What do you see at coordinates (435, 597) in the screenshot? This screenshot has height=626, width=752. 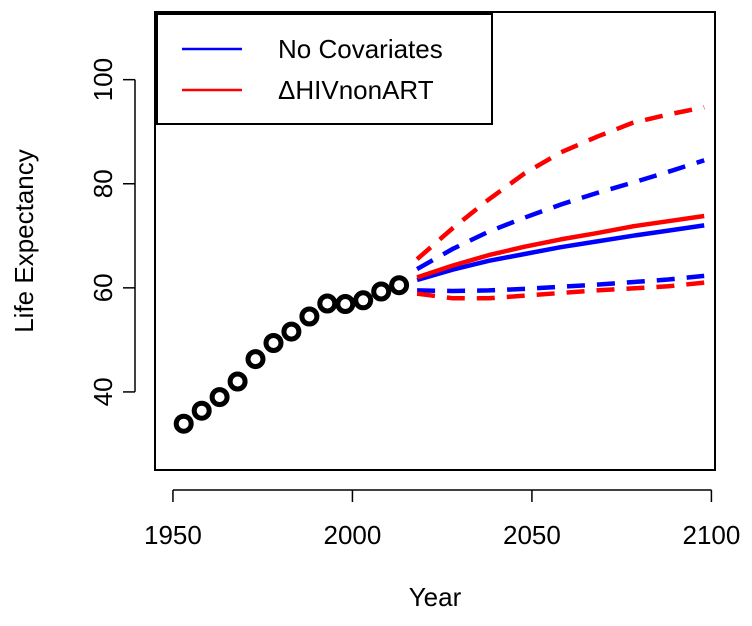 I see `x-axis-label: Year` at bounding box center [435, 597].